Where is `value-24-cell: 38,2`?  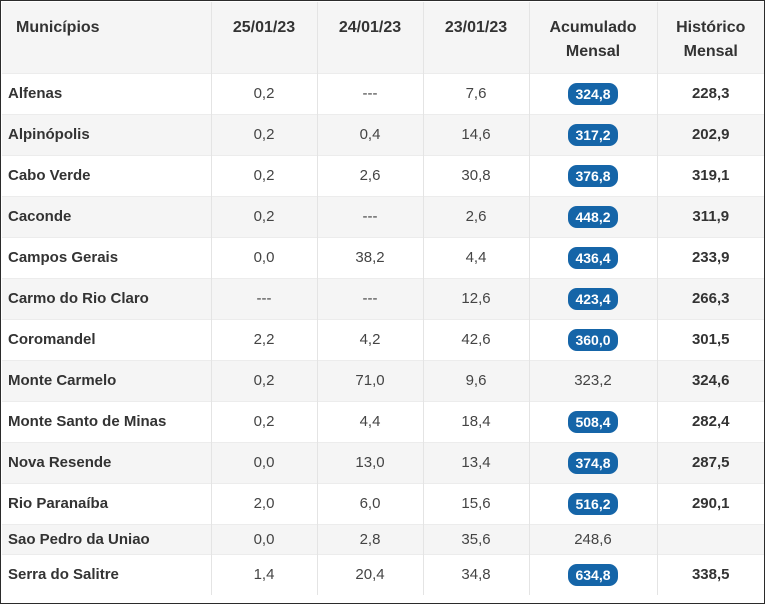 value-24-cell: 38,2 is located at coordinates (370, 257).